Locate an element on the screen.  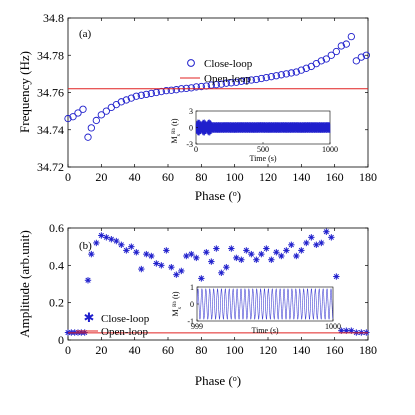
panel-a-x-tick-label: 20 is located at coordinates (101, 177).